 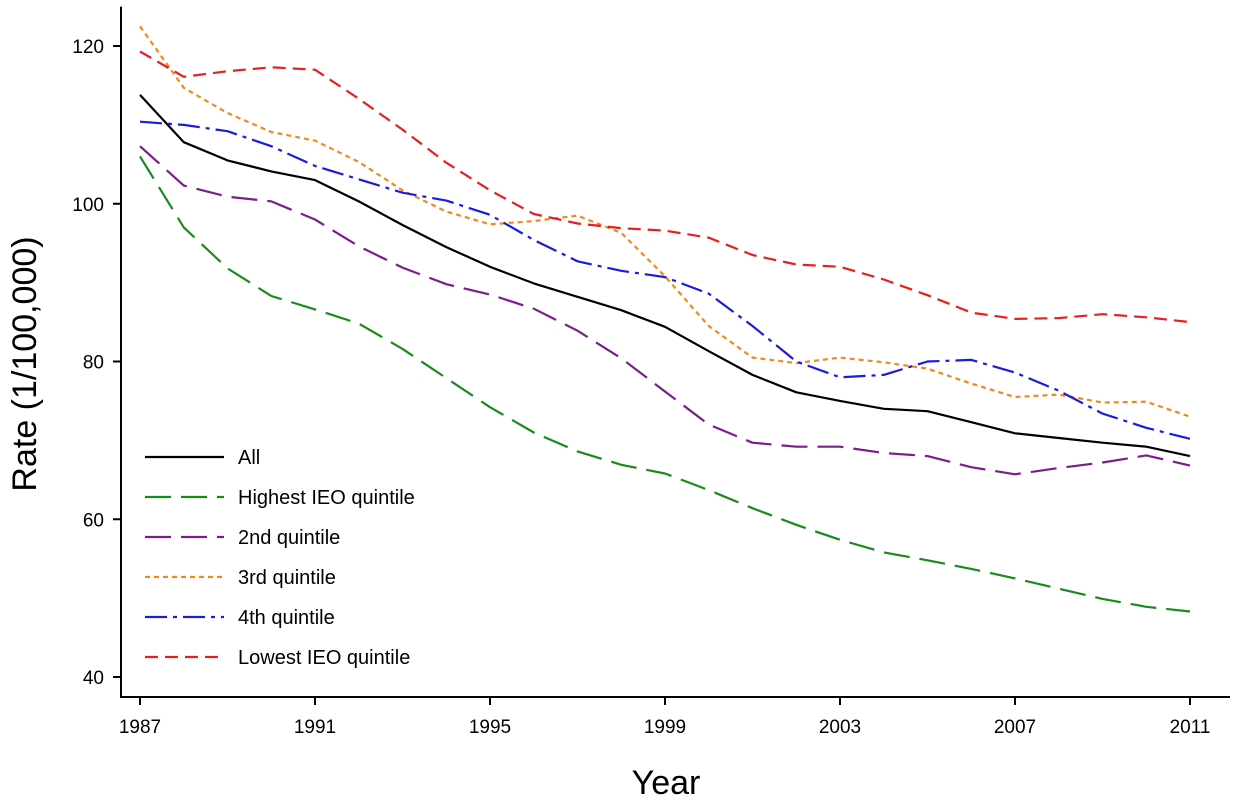 I want to click on y-tick-label: 80, so click(x=93, y=363).